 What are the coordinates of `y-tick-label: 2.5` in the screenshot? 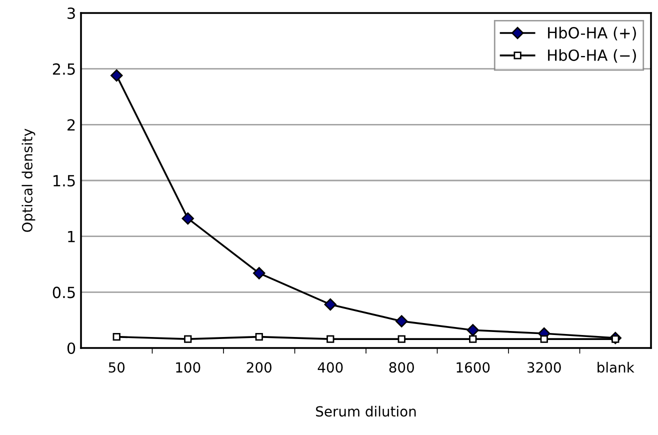 It's located at (63, 69).